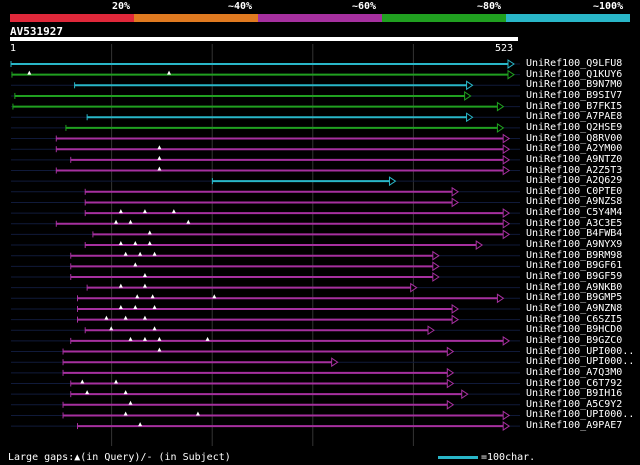  What do you see at coordinates (574, 330) in the screenshot?
I see `hit-name-link: UniRef100_B9HCD0` at bounding box center [574, 330].